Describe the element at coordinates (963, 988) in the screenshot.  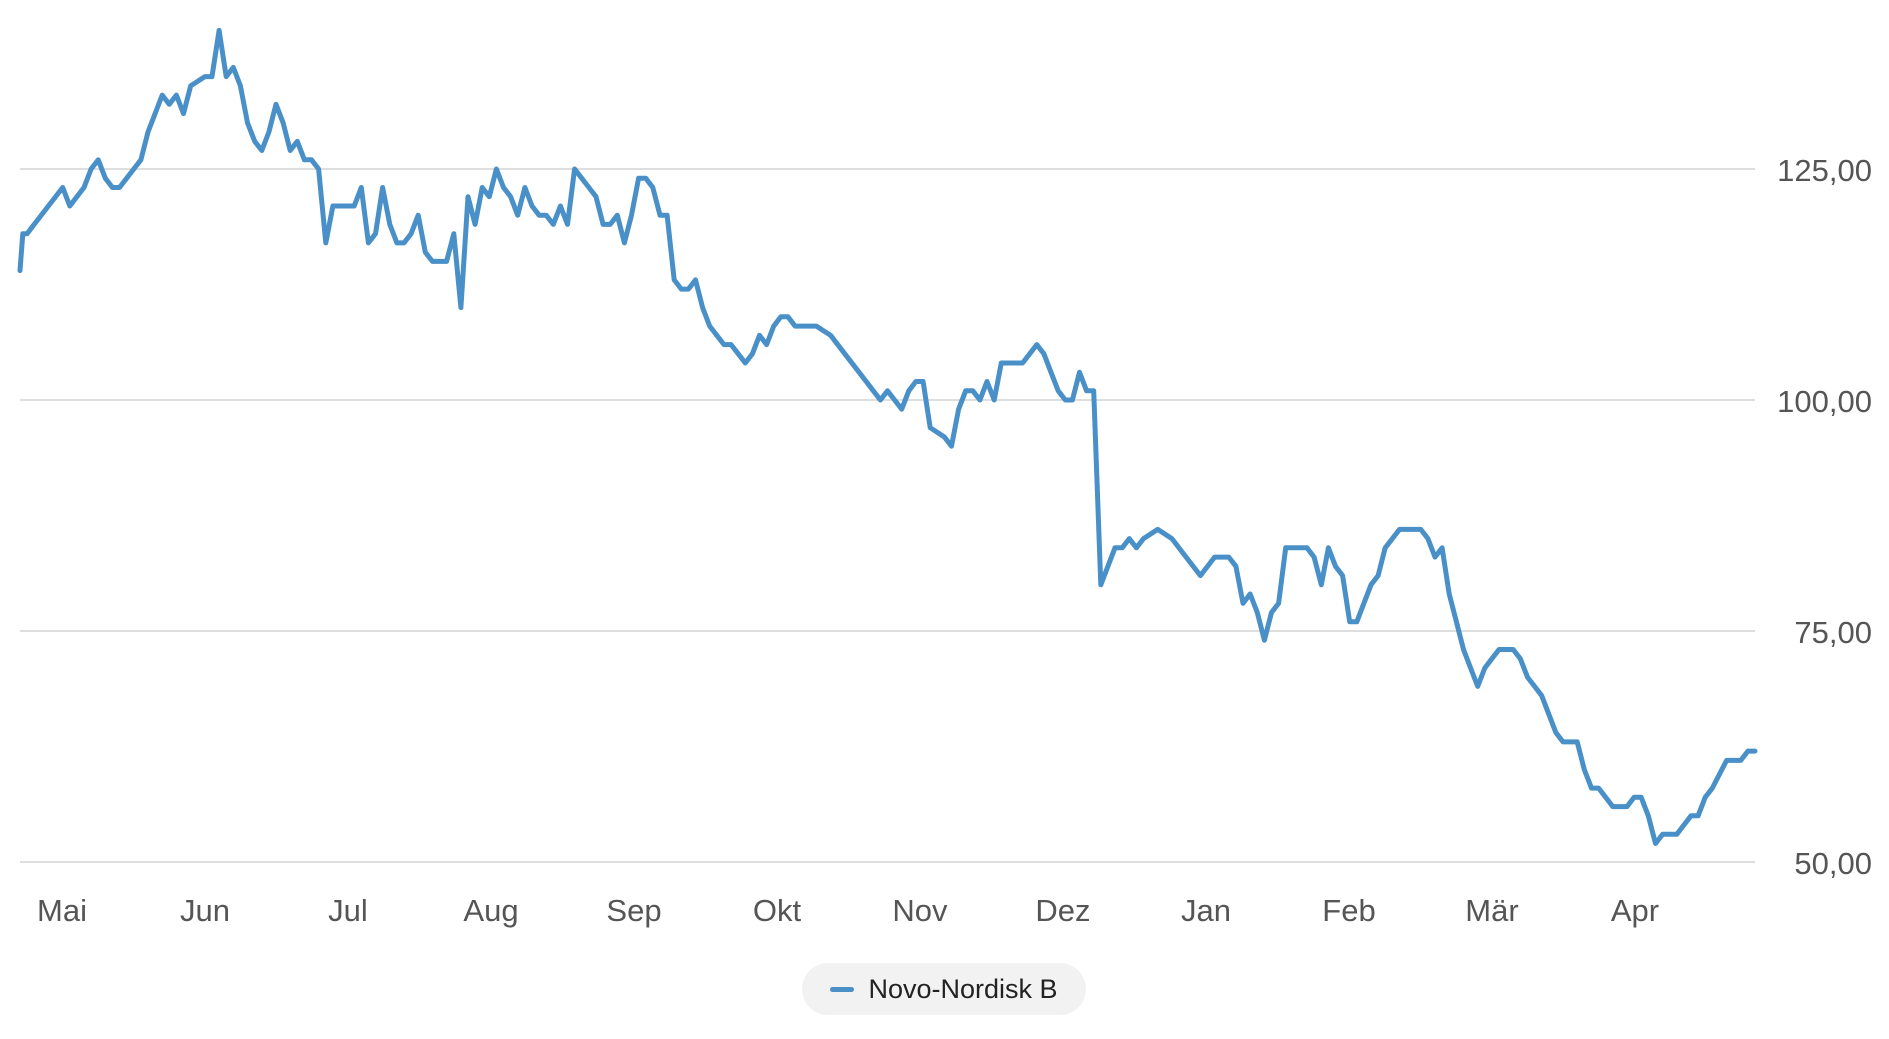
I see `legend-series-label: Novo-Nordisk B` at that location.